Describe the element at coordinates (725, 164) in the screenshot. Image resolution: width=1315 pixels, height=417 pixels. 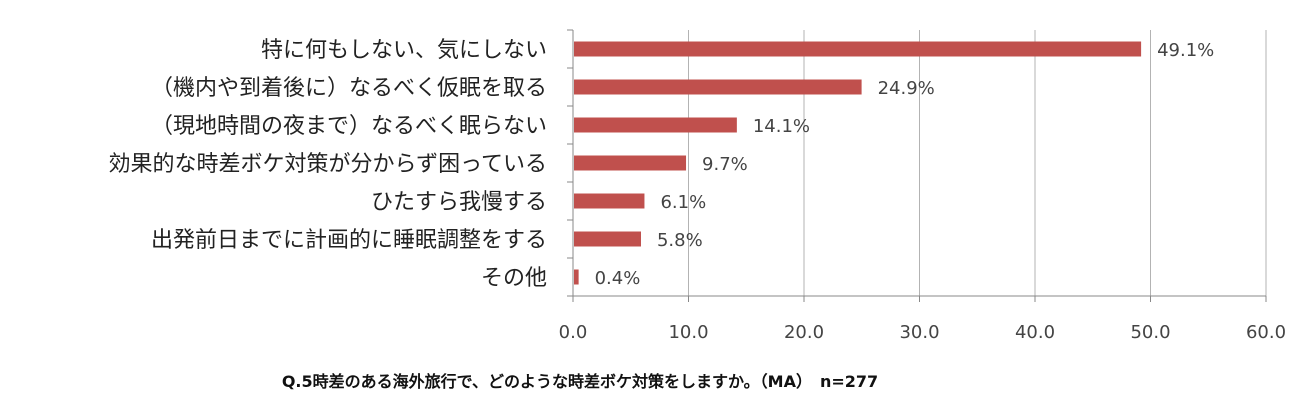
I see `data-label: 9.7%` at that location.